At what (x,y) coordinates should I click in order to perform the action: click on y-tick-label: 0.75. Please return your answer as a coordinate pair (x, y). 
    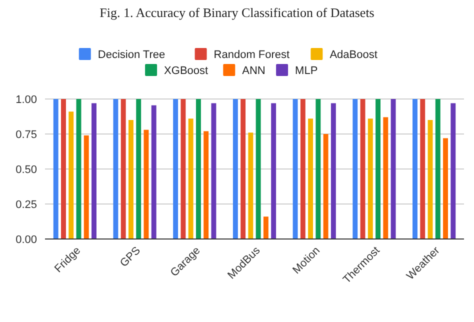
    Looking at the image, I should click on (26, 134).